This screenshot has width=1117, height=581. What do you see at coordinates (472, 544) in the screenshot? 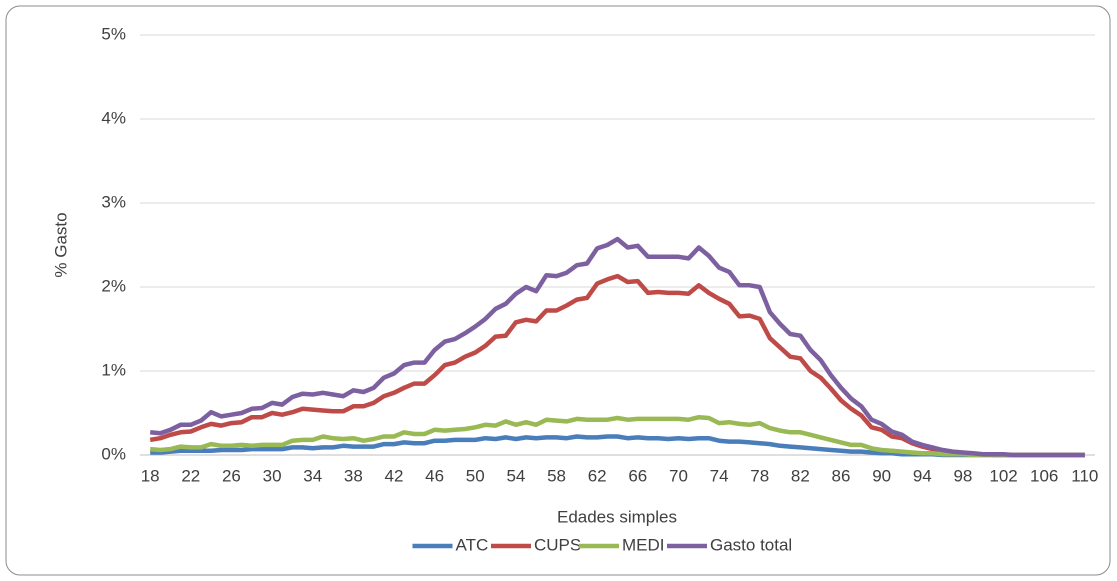
I see `legend-label: ATC` at bounding box center [472, 544].